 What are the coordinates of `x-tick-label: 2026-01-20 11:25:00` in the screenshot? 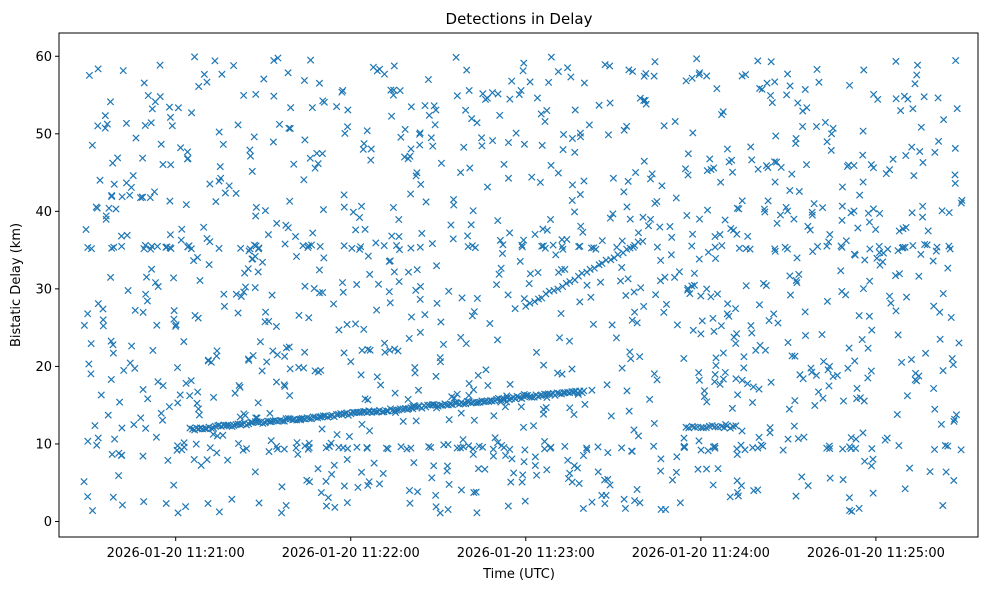 It's located at (876, 553).